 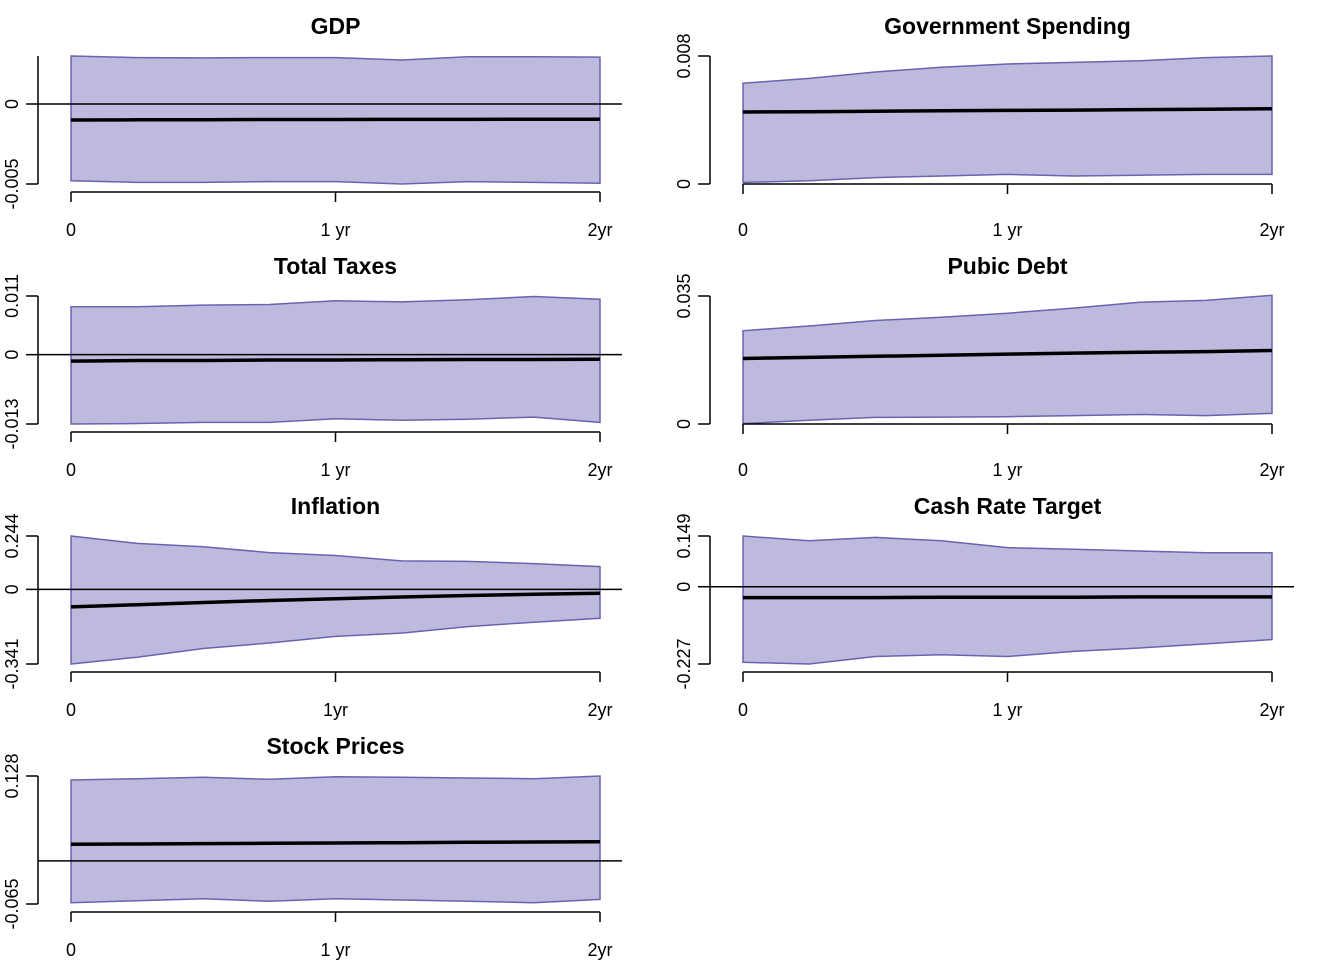 I want to click on y-tick-label: -0.065, so click(x=12, y=903).